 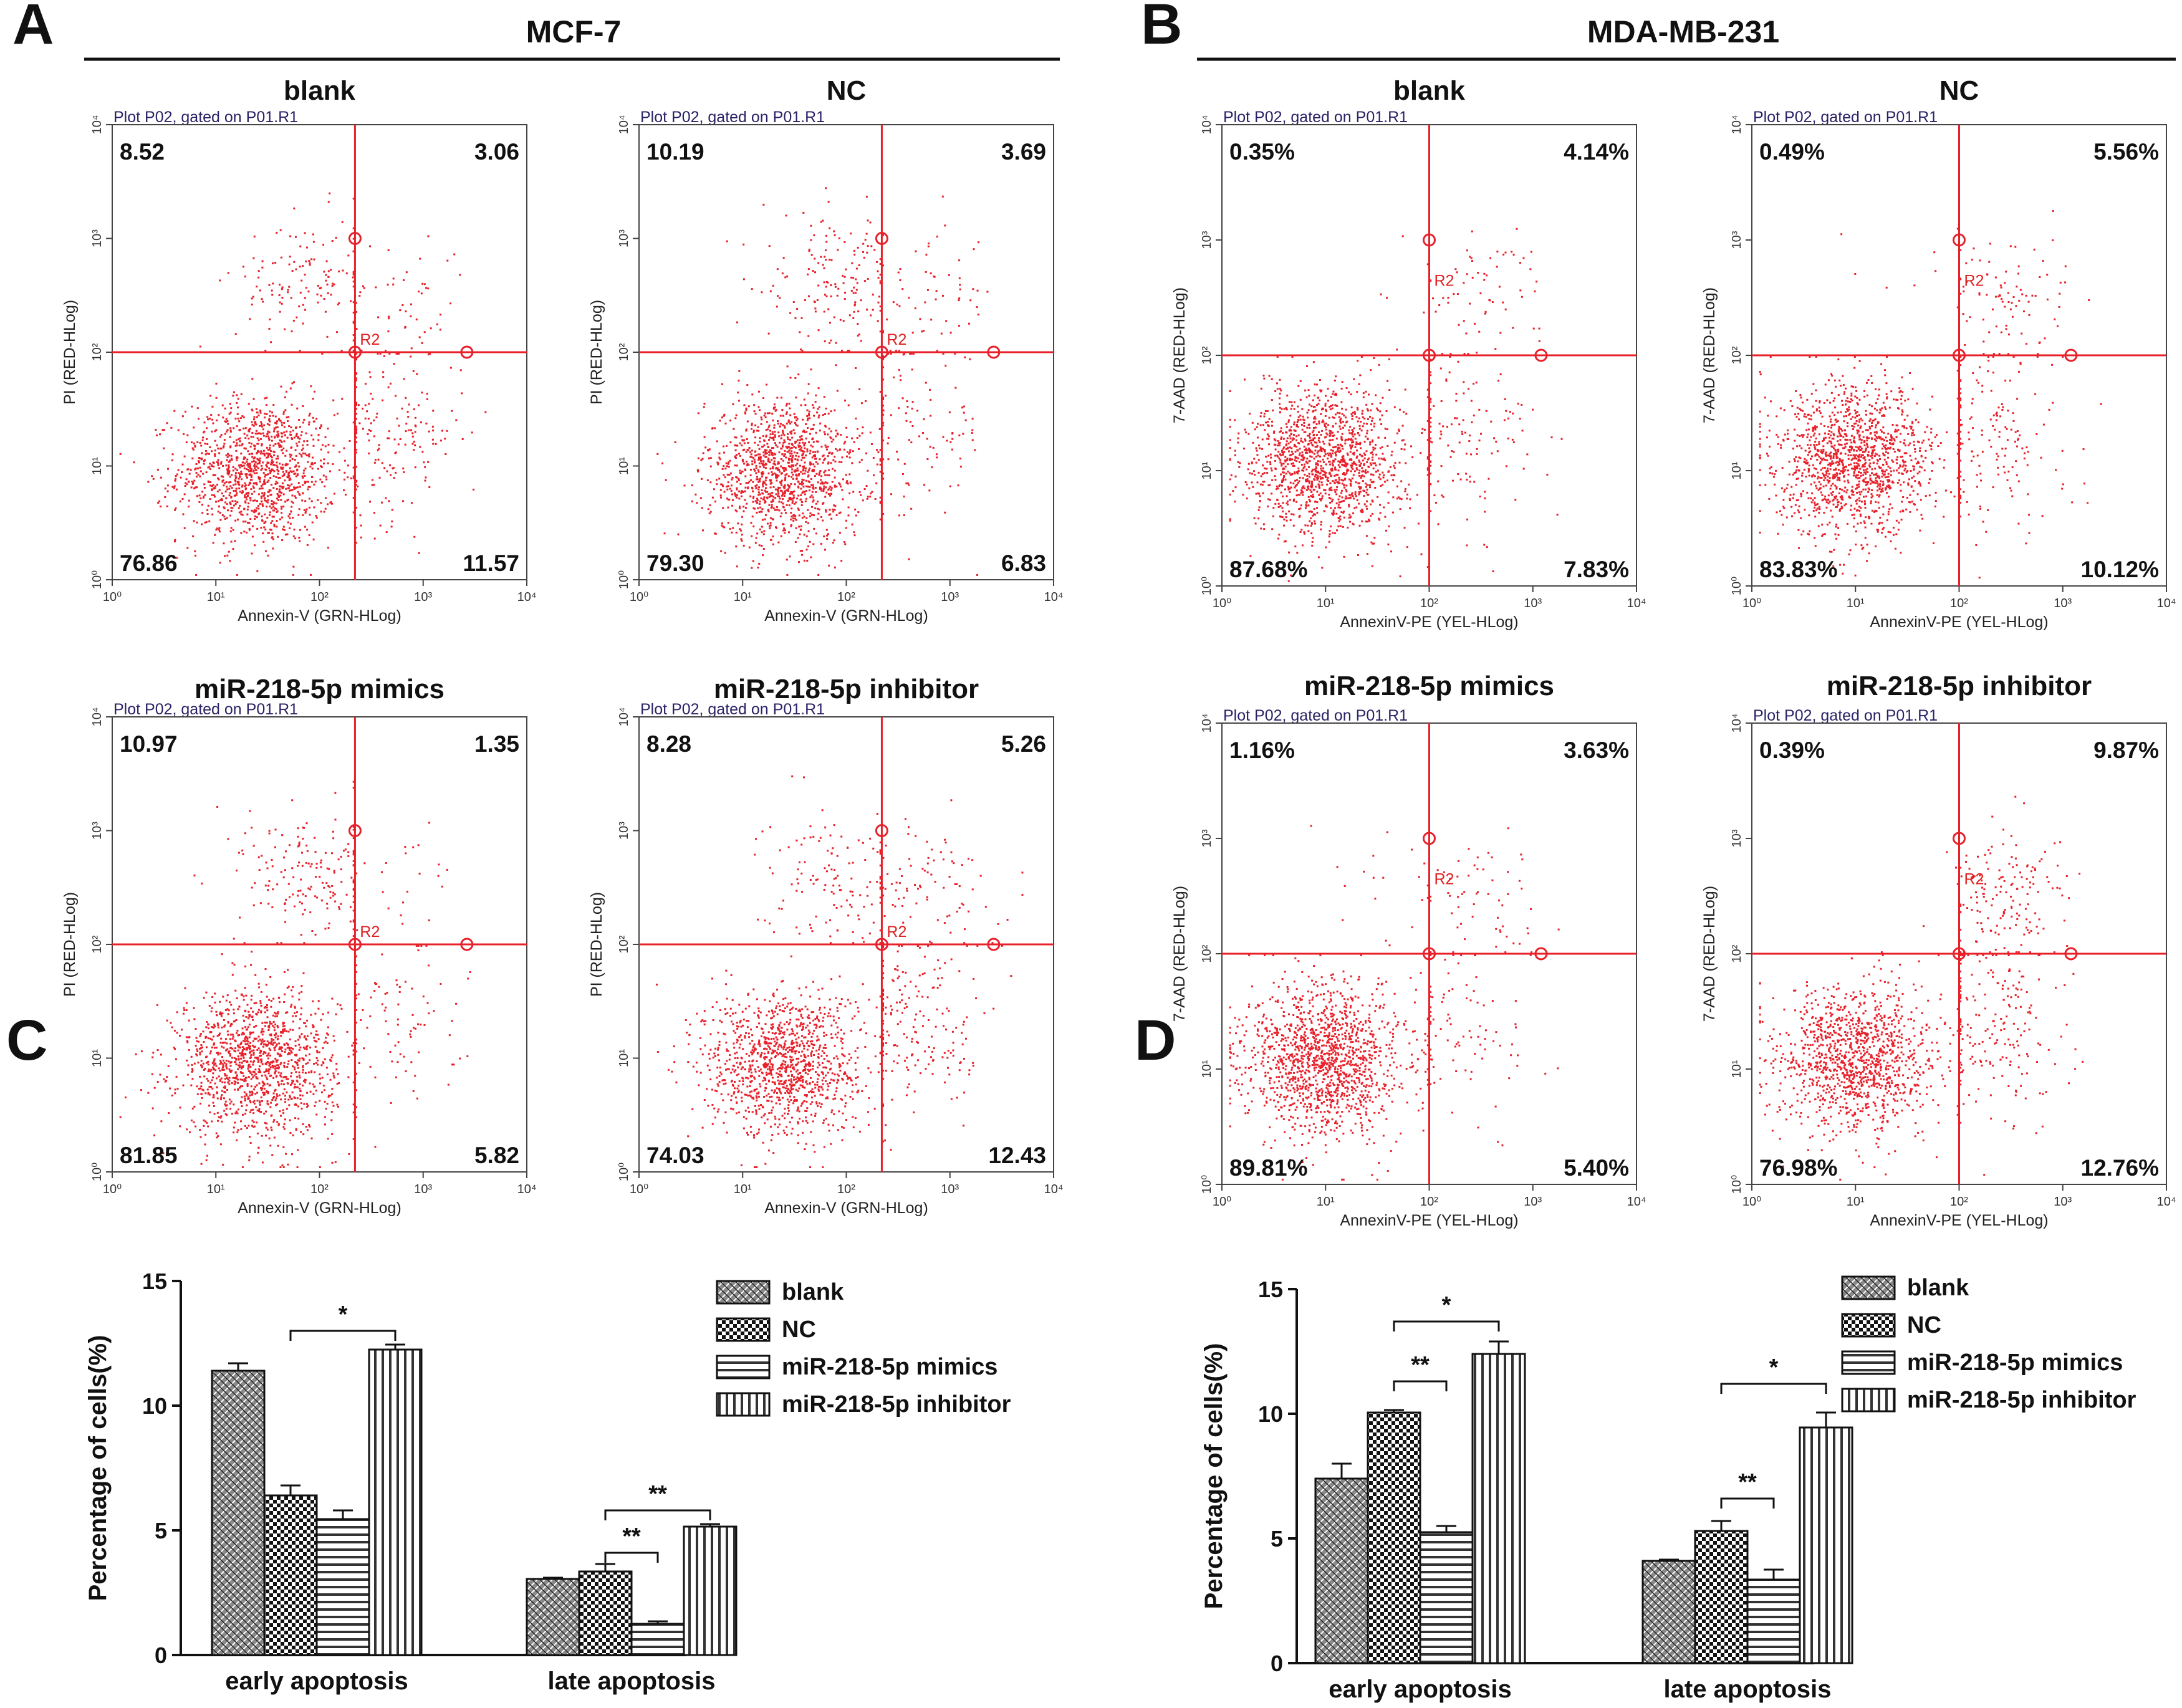 What do you see at coordinates (97, 352) in the screenshot?
I see `y-tick-label: 10²` at bounding box center [97, 352].